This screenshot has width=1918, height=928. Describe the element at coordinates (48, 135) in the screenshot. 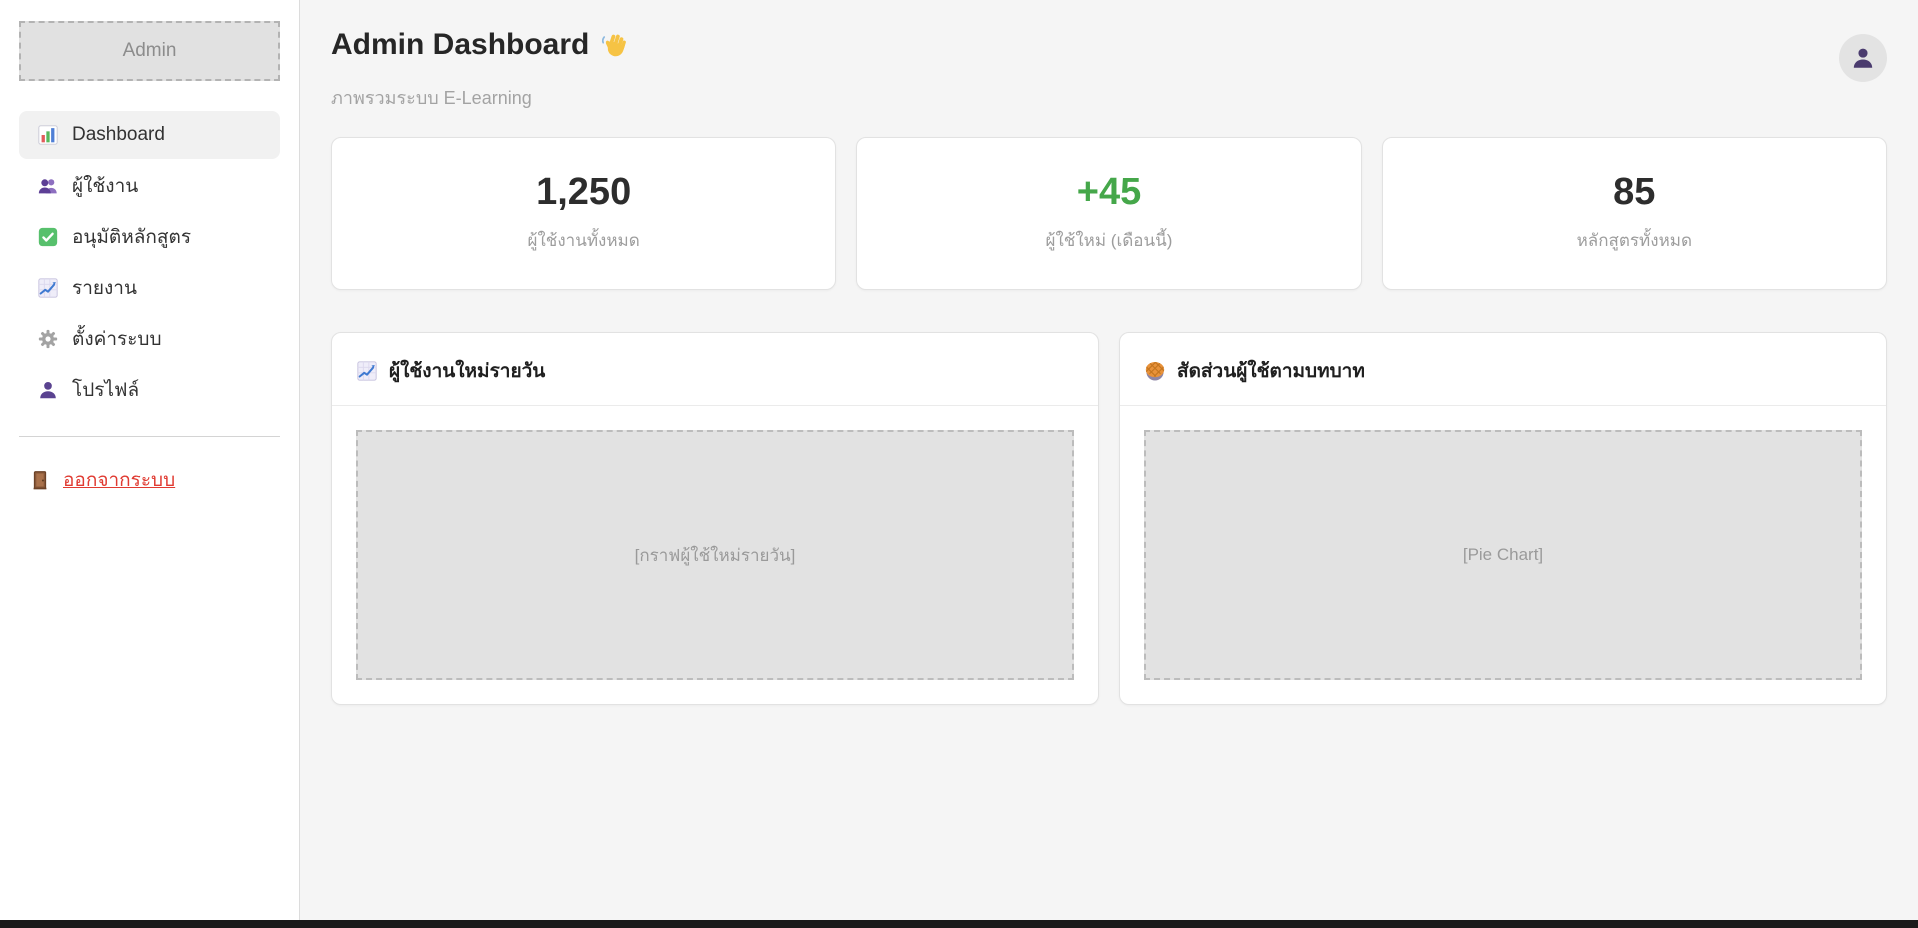

I see `bar-chart-icon` at that location.